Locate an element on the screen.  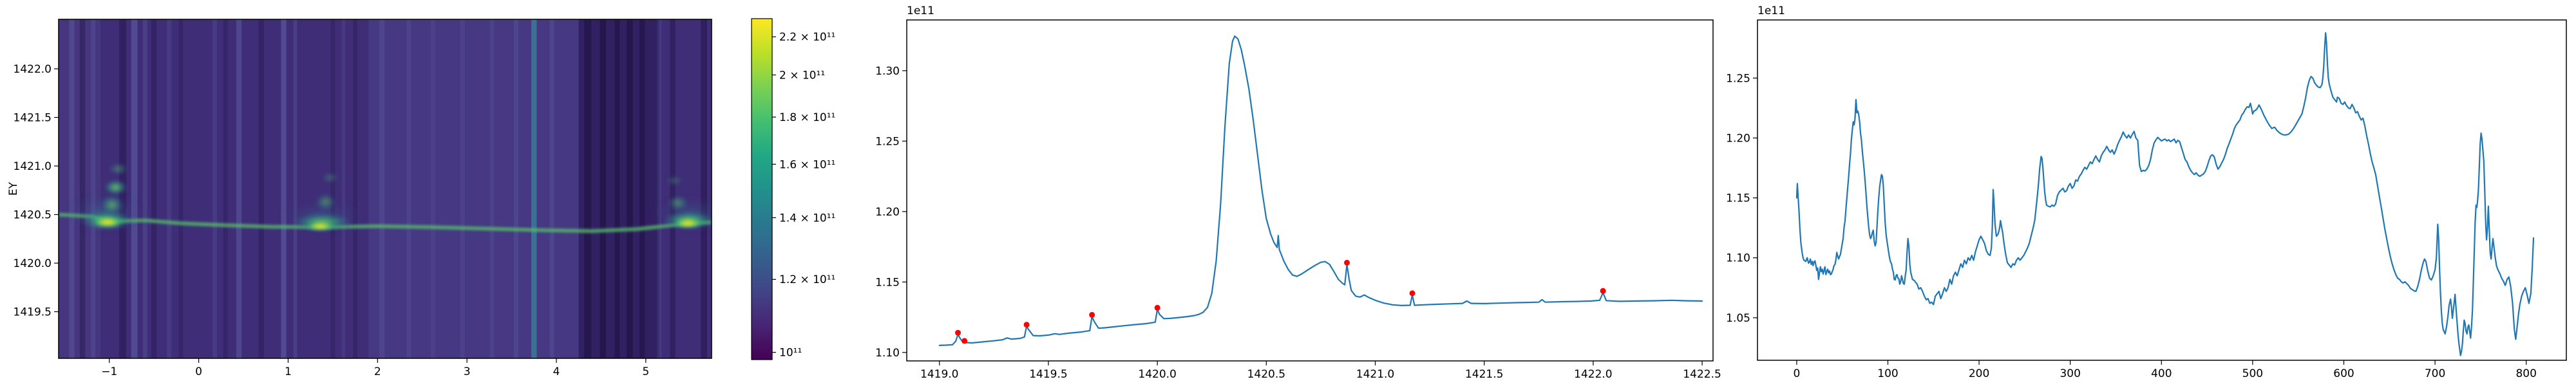
y-tick-label: 1421.0 is located at coordinates (33, 166).